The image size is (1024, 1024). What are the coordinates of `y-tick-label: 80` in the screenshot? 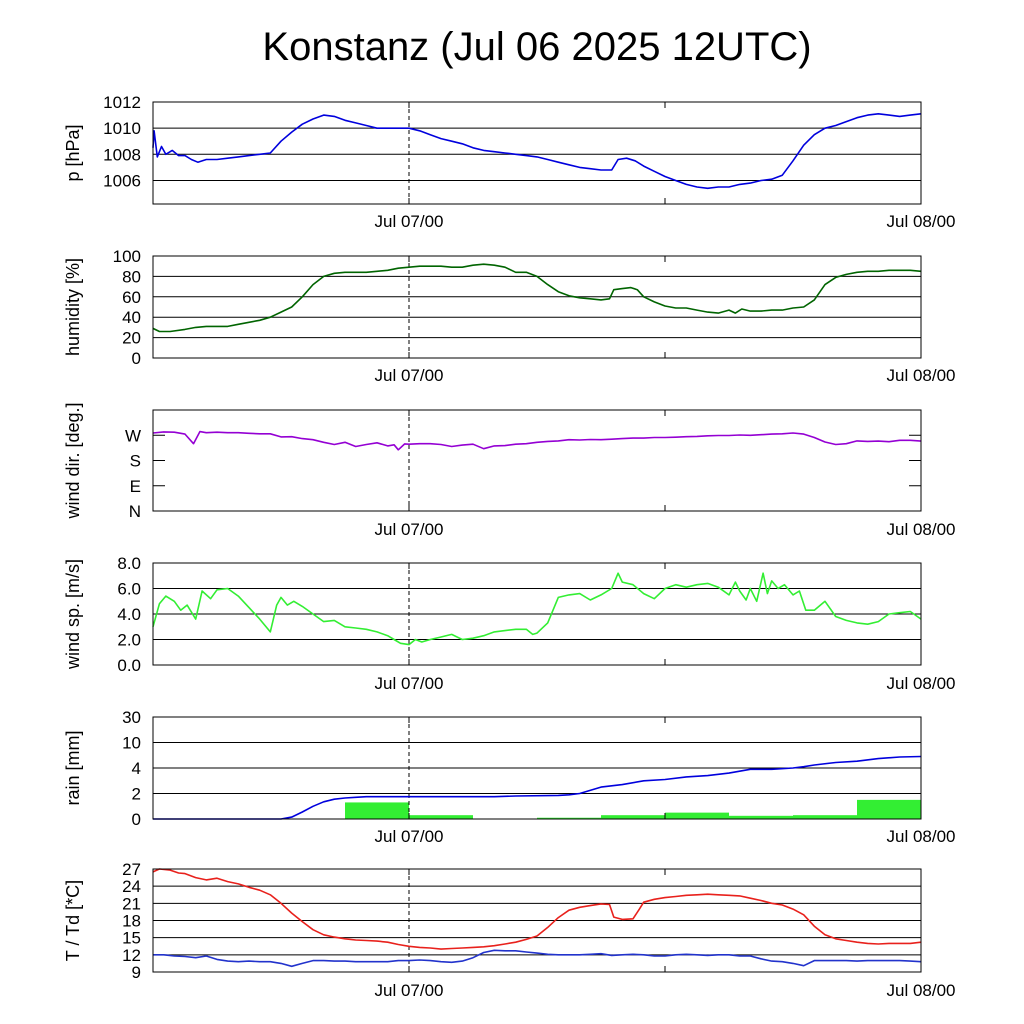 It's located at (131, 276).